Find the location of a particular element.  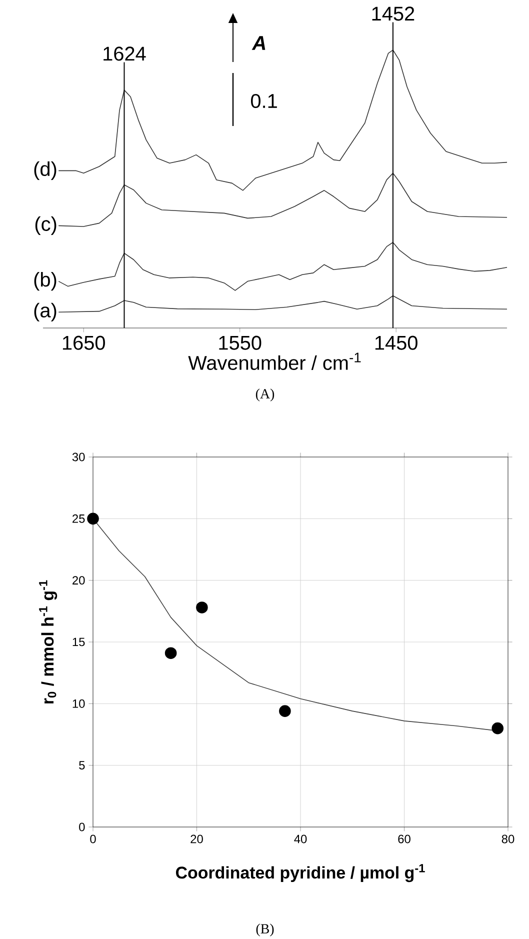

ref-line-label: 1624 is located at coordinates (125, 53).